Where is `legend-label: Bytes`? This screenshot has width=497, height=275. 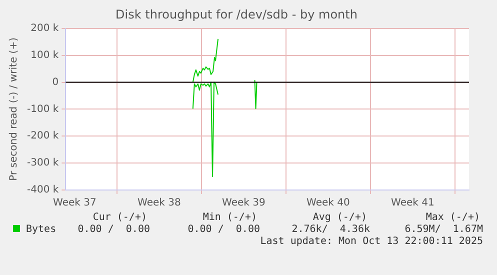 legend-label: Bytes is located at coordinates (40, 229).